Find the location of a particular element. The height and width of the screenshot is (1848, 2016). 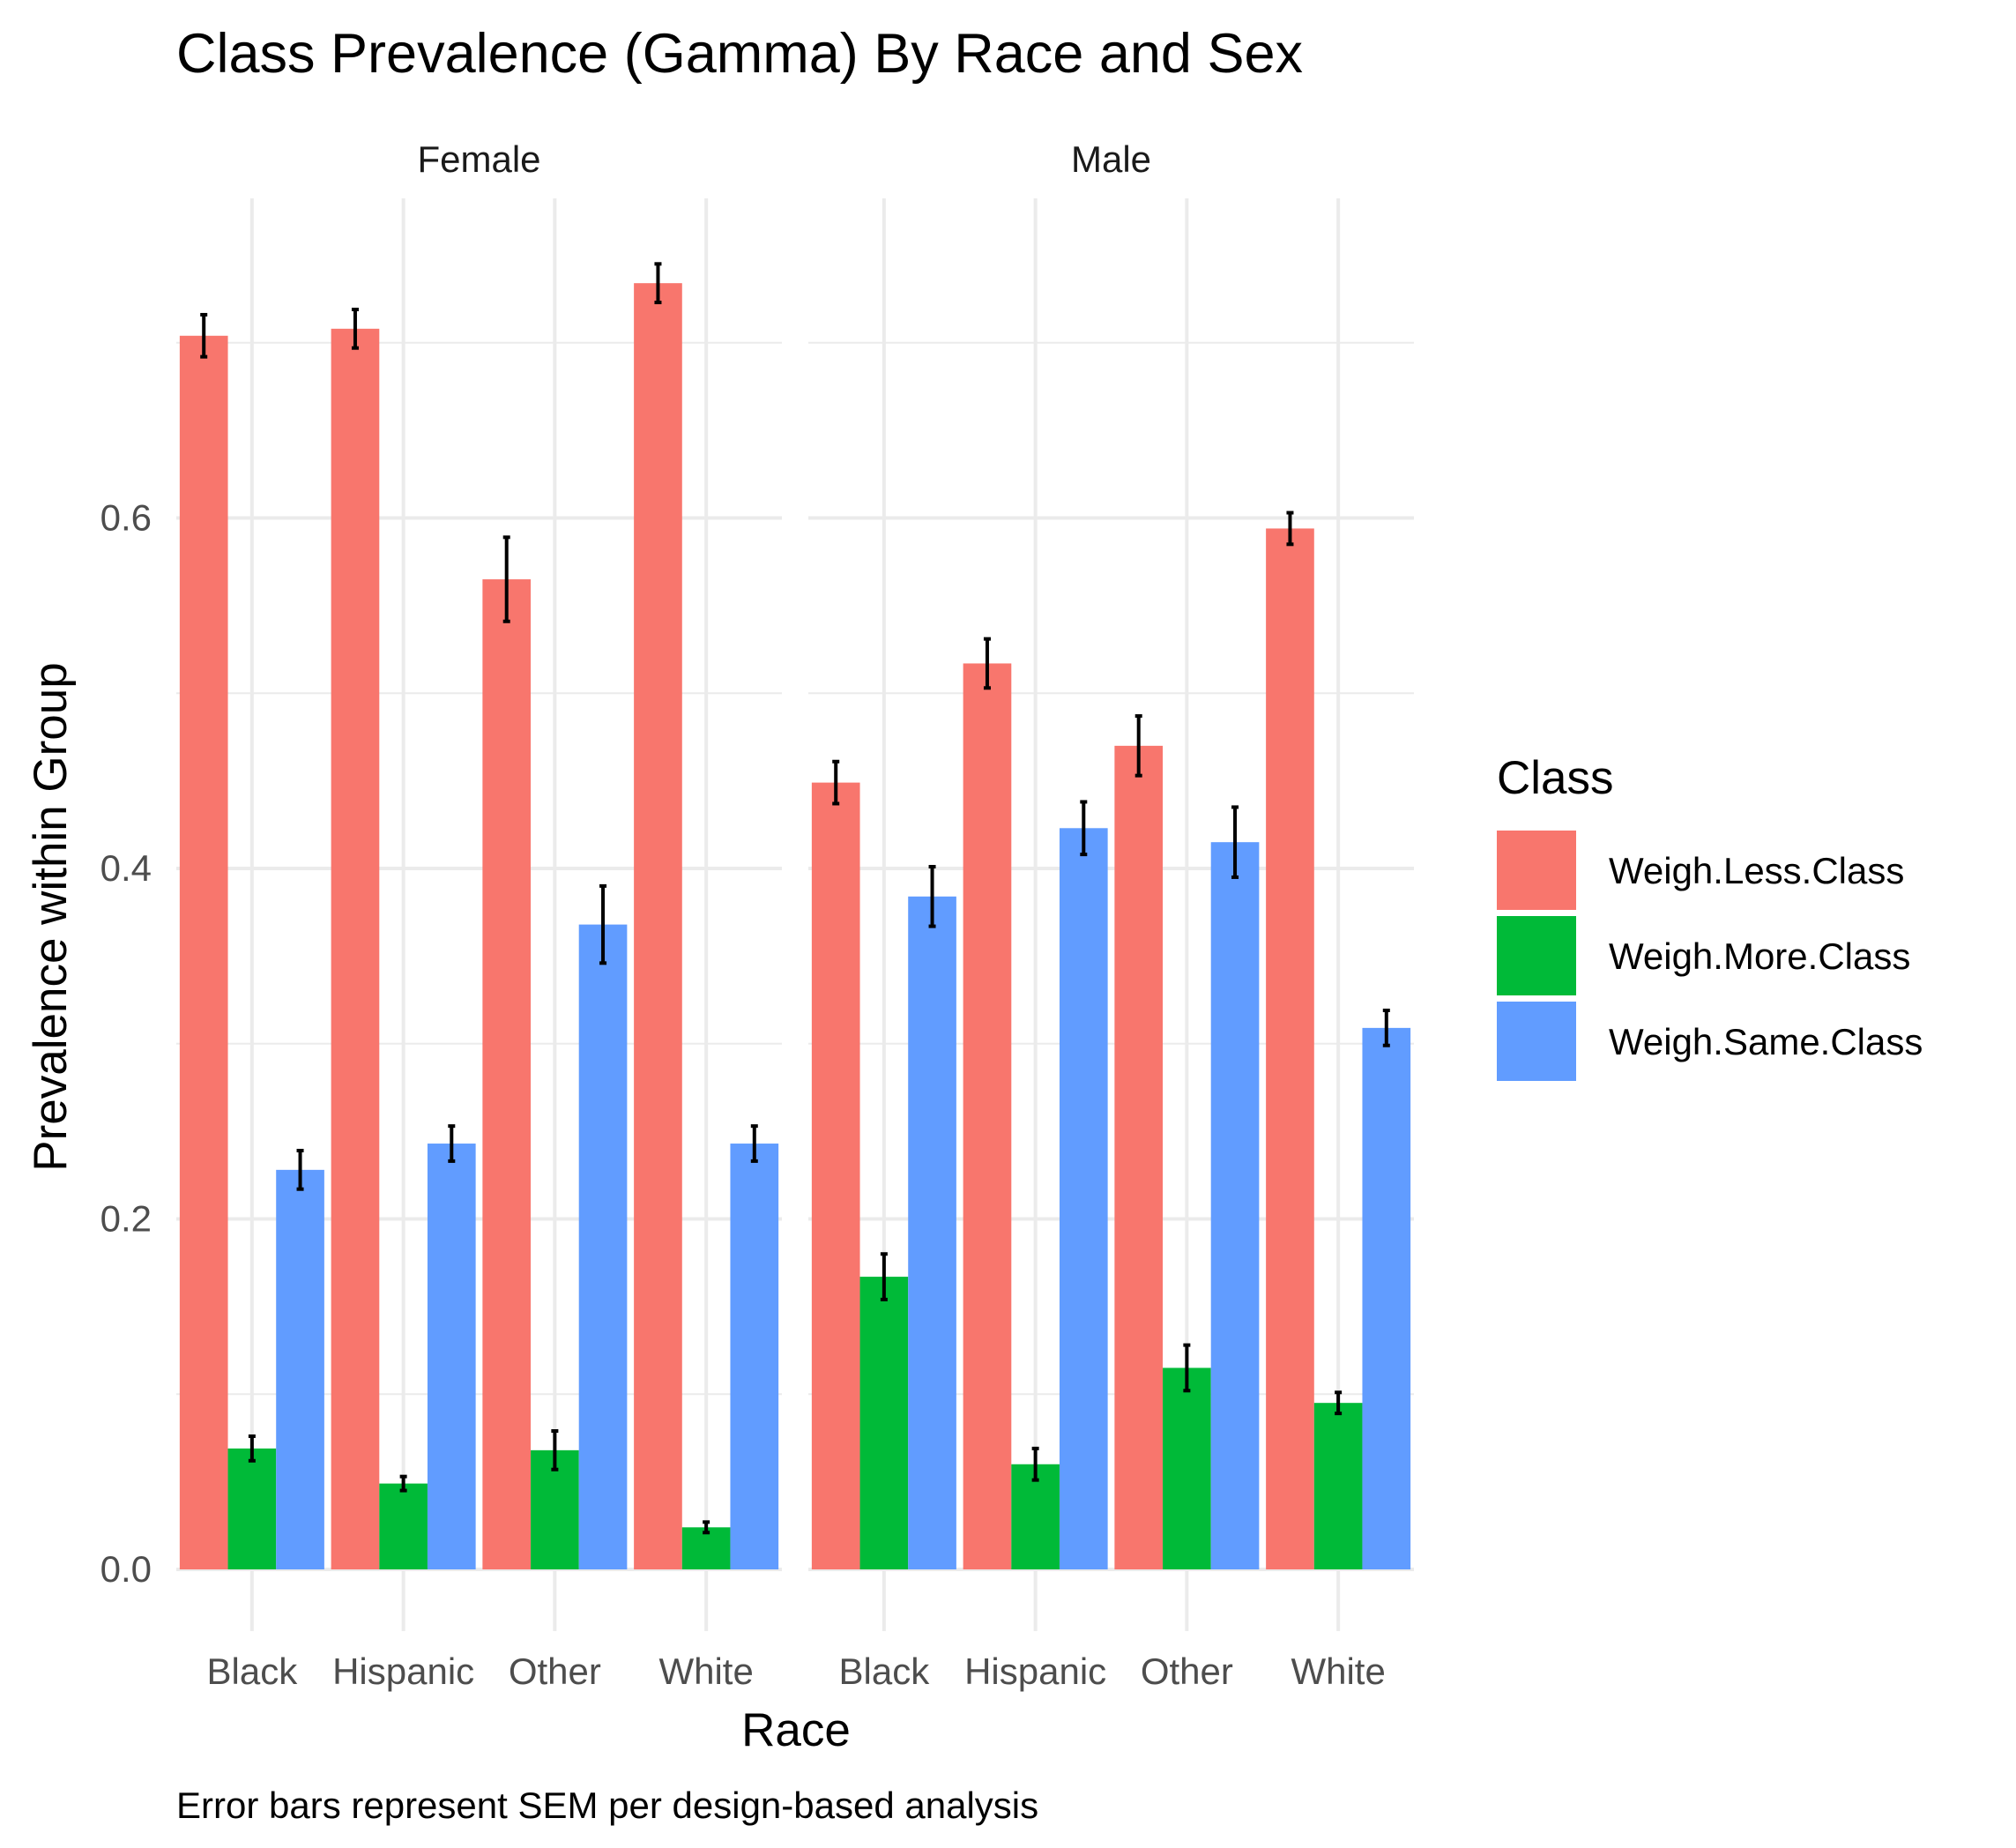

facet-label: Male is located at coordinates (1111, 159).